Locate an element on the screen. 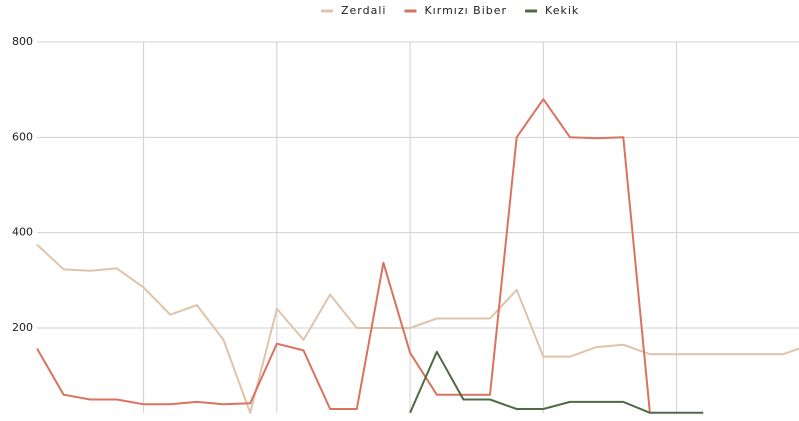 This screenshot has height=421, width=799. legend-label: Zerdali is located at coordinates (363, 10).